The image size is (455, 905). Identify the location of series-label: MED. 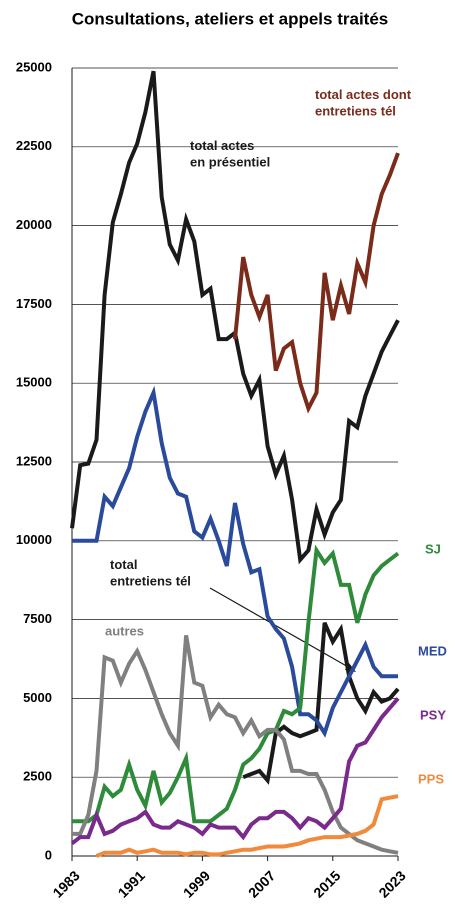
(432, 650).